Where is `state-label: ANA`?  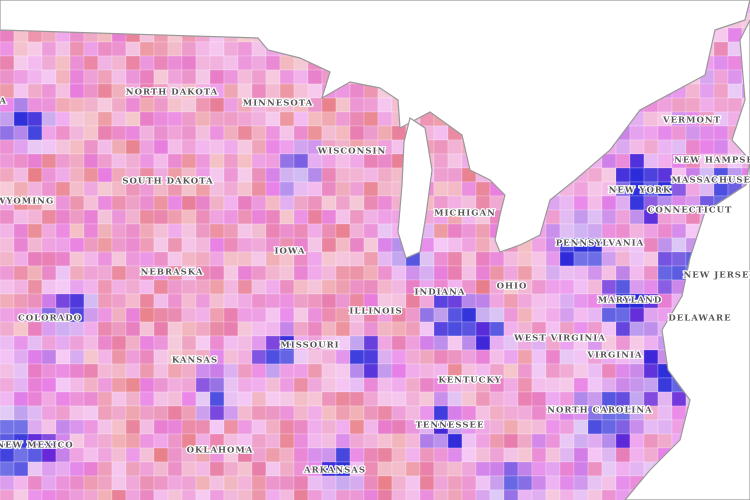
state-label: ANA is located at coordinates (3, 102).